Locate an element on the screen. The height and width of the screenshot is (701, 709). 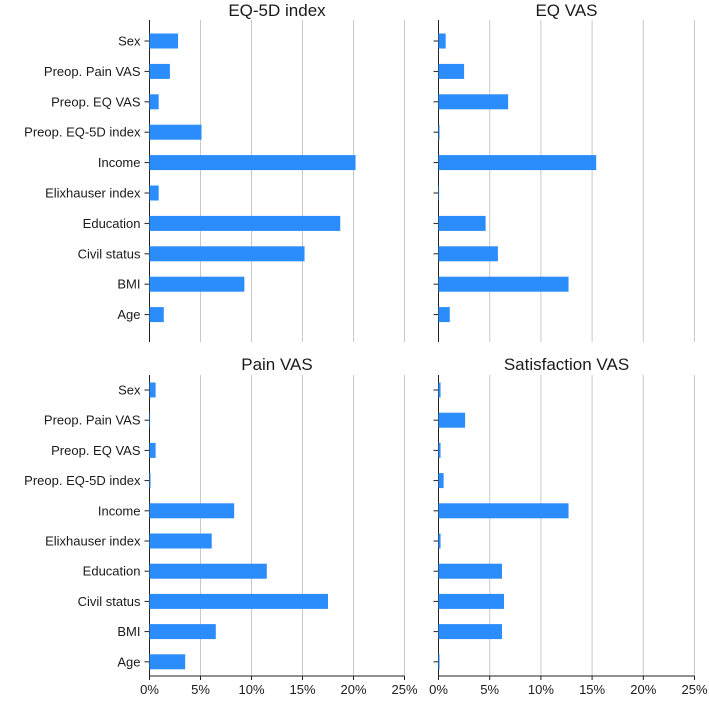
panel-title: EQ-5D index is located at coordinates (277, 10).